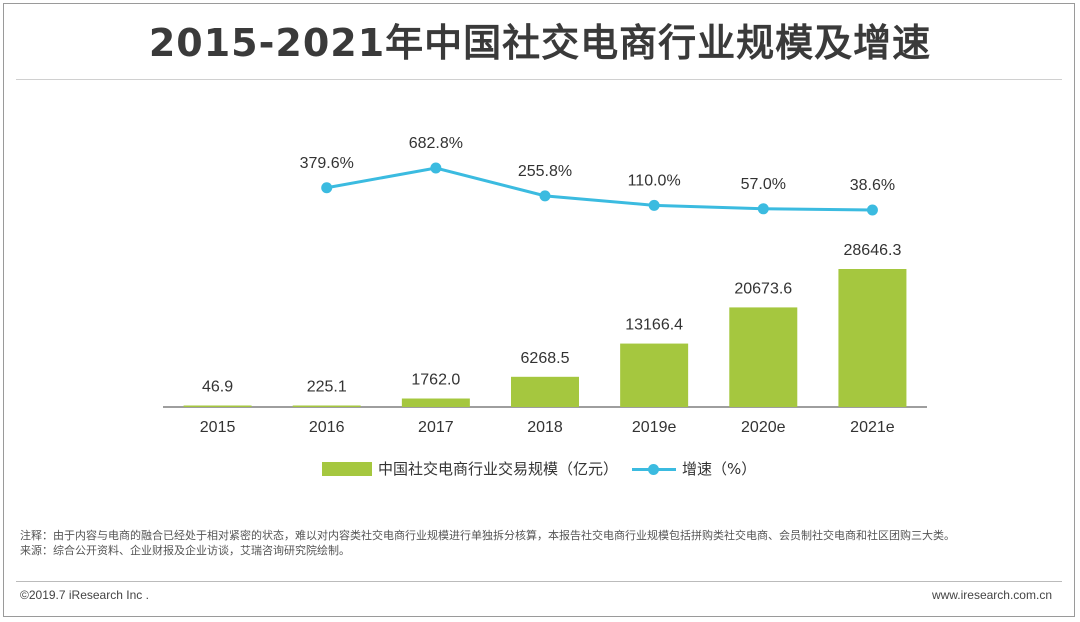  What do you see at coordinates (873, 250) in the screenshot?
I see `bar-value-label: 28646.3` at bounding box center [873, 250].